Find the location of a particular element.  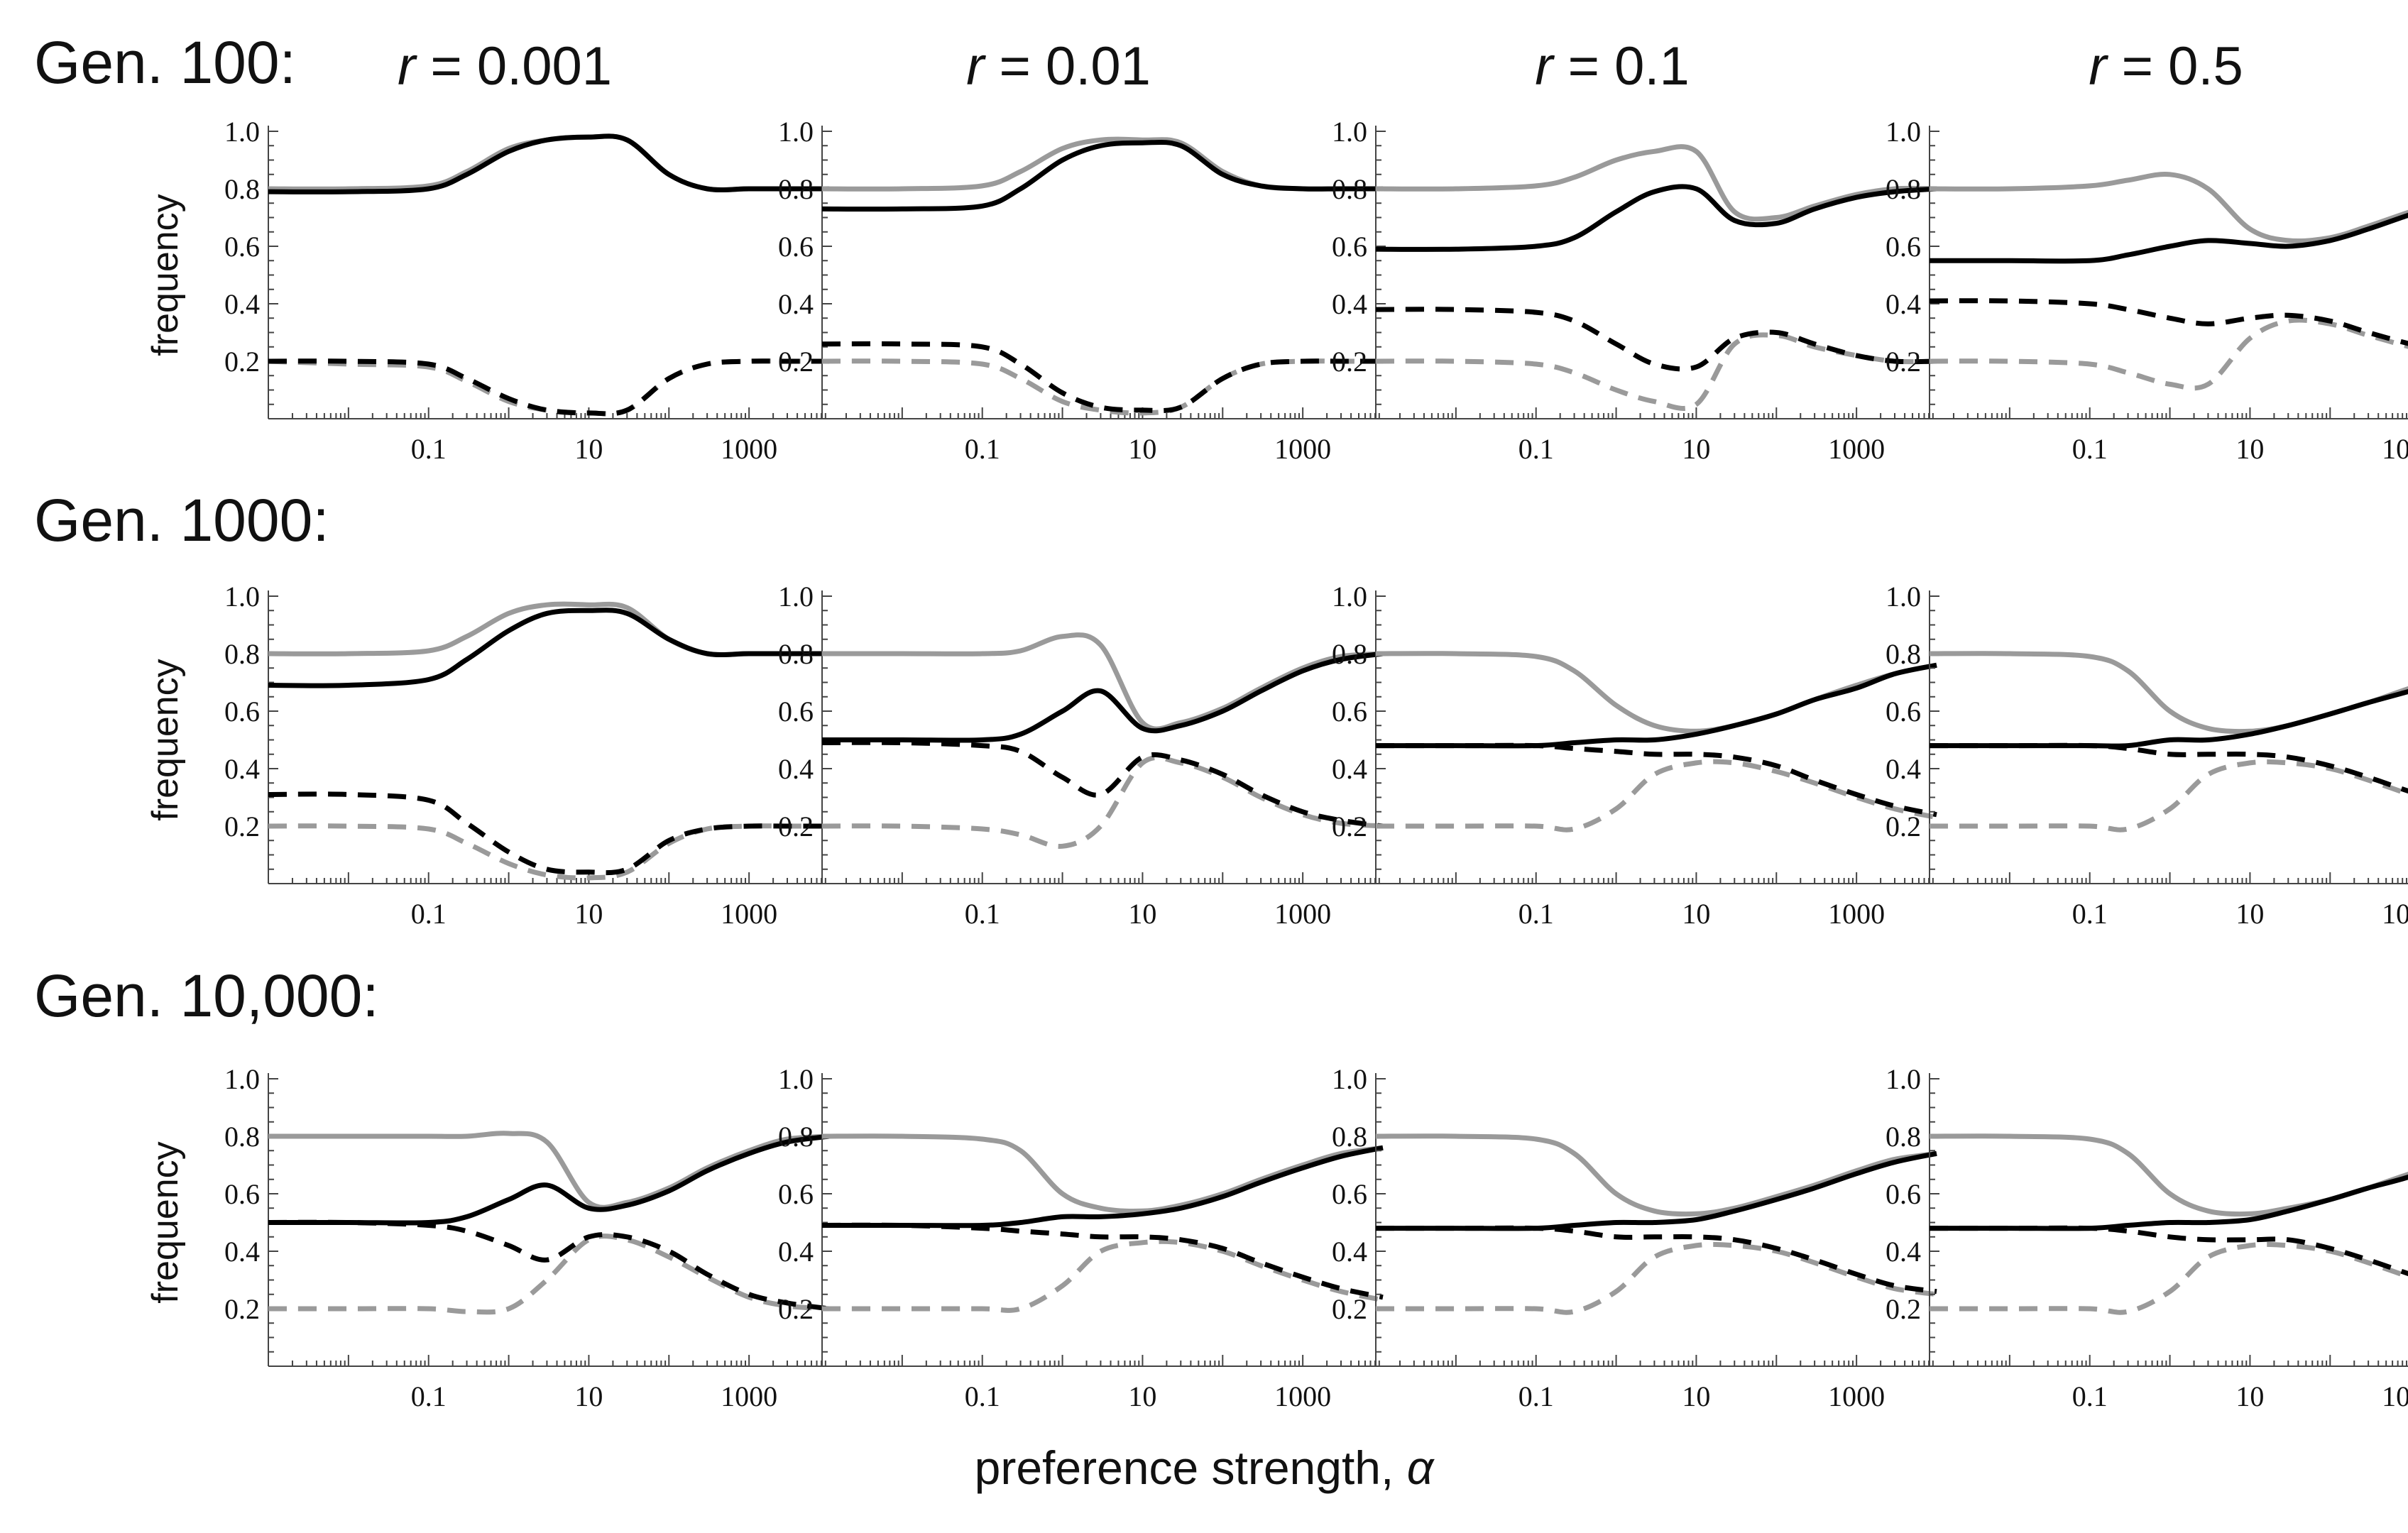

x-axis-label: preference strength, α is located at coordinates (1204, 1468).